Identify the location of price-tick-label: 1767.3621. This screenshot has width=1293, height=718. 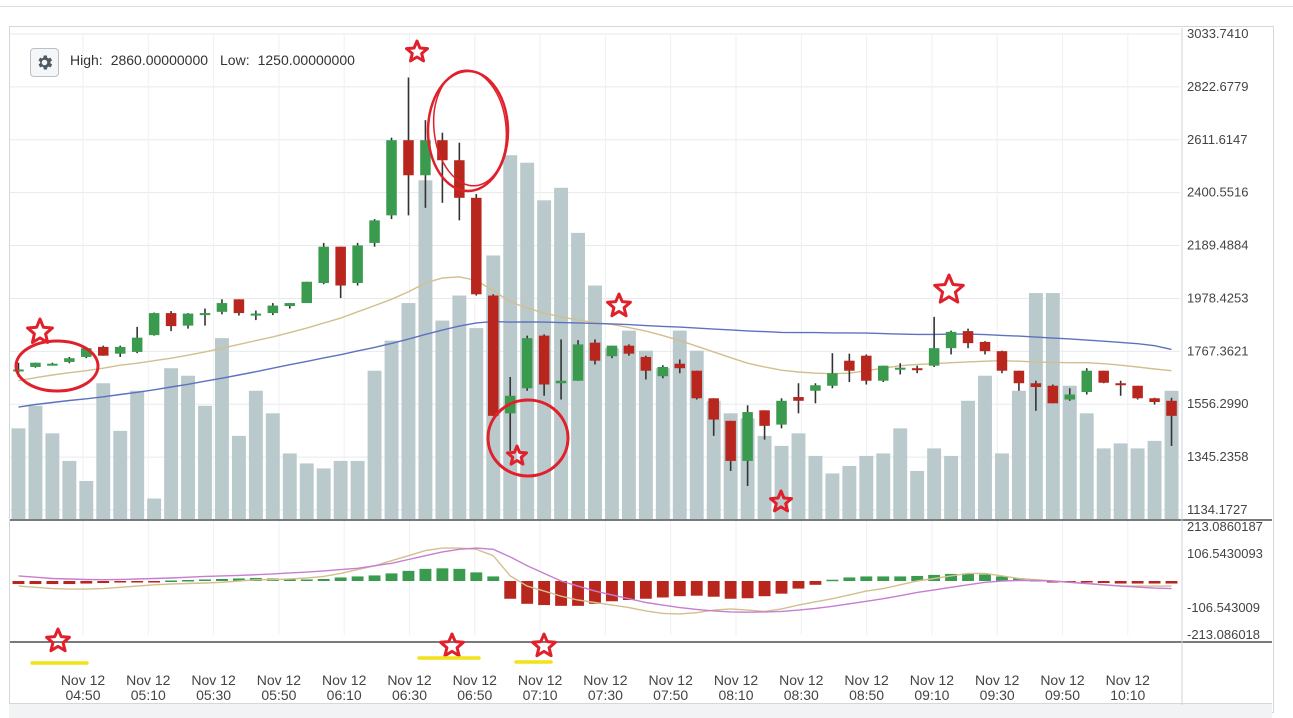
(1217, 350).